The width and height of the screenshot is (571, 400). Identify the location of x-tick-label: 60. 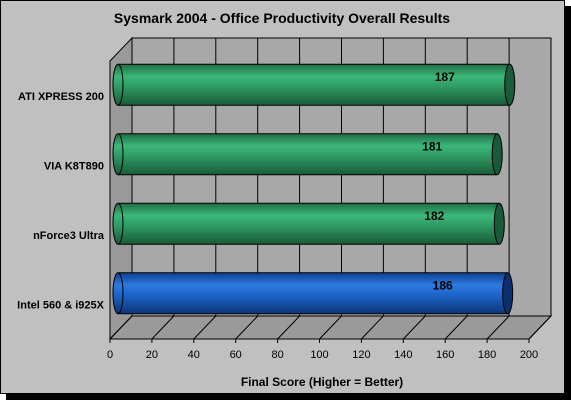
(236, 355).